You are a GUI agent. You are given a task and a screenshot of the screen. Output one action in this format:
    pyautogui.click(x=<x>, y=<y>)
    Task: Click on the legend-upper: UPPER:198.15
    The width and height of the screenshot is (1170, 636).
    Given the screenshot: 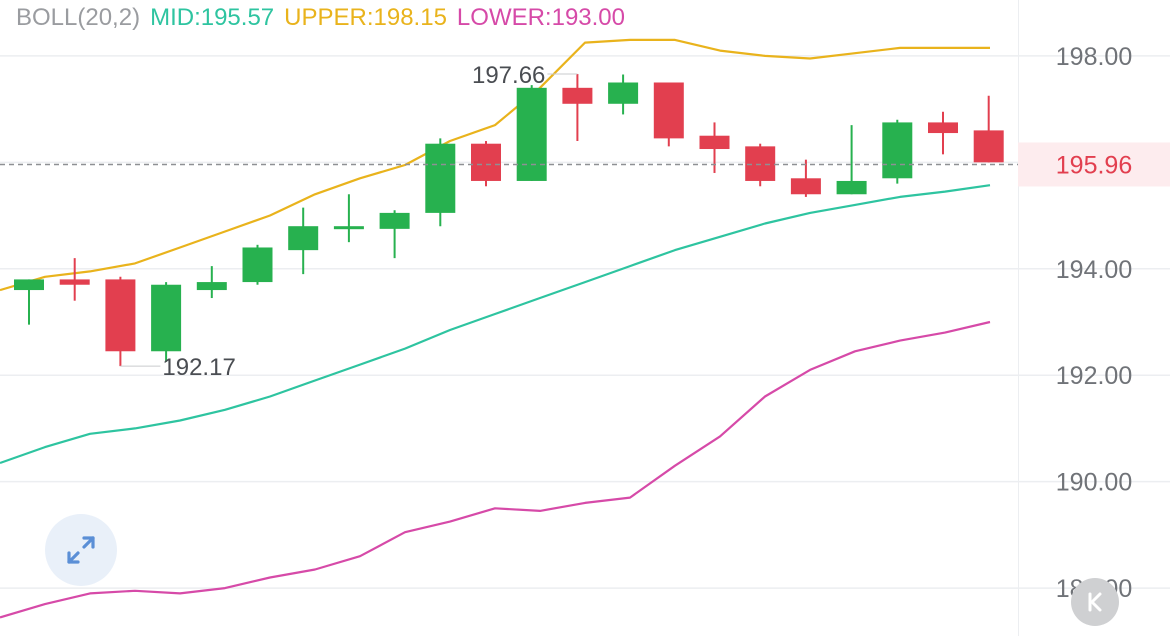 What is the action you would take?
    pyautogui.click(x=365, y=17)
    